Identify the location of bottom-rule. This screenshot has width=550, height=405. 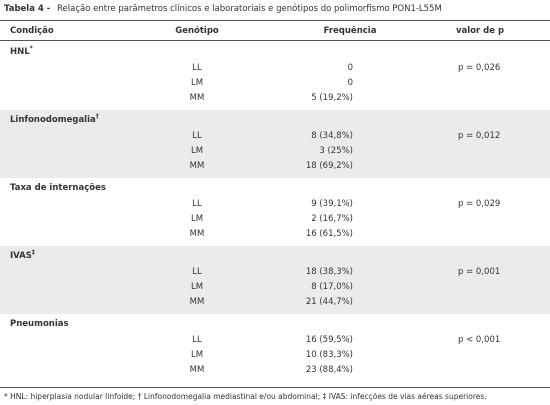
(275, 387).